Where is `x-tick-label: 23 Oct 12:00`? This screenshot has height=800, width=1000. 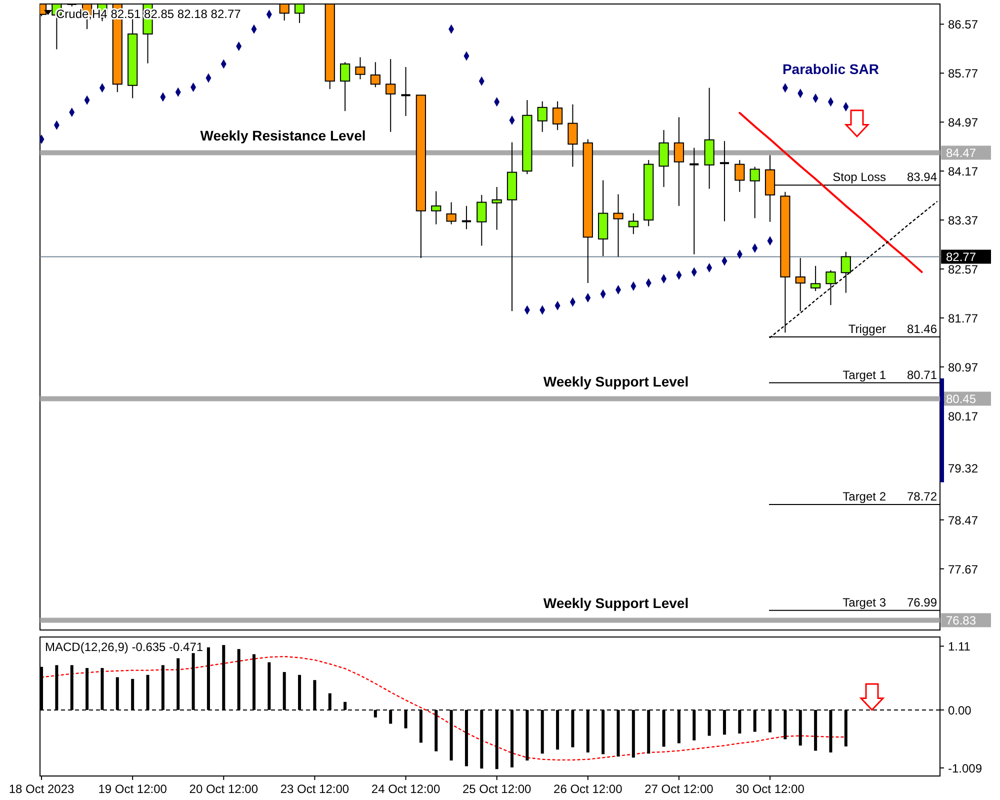
x-tick-label: 23 Oct 12:00 is located at coordinates (315, 789).